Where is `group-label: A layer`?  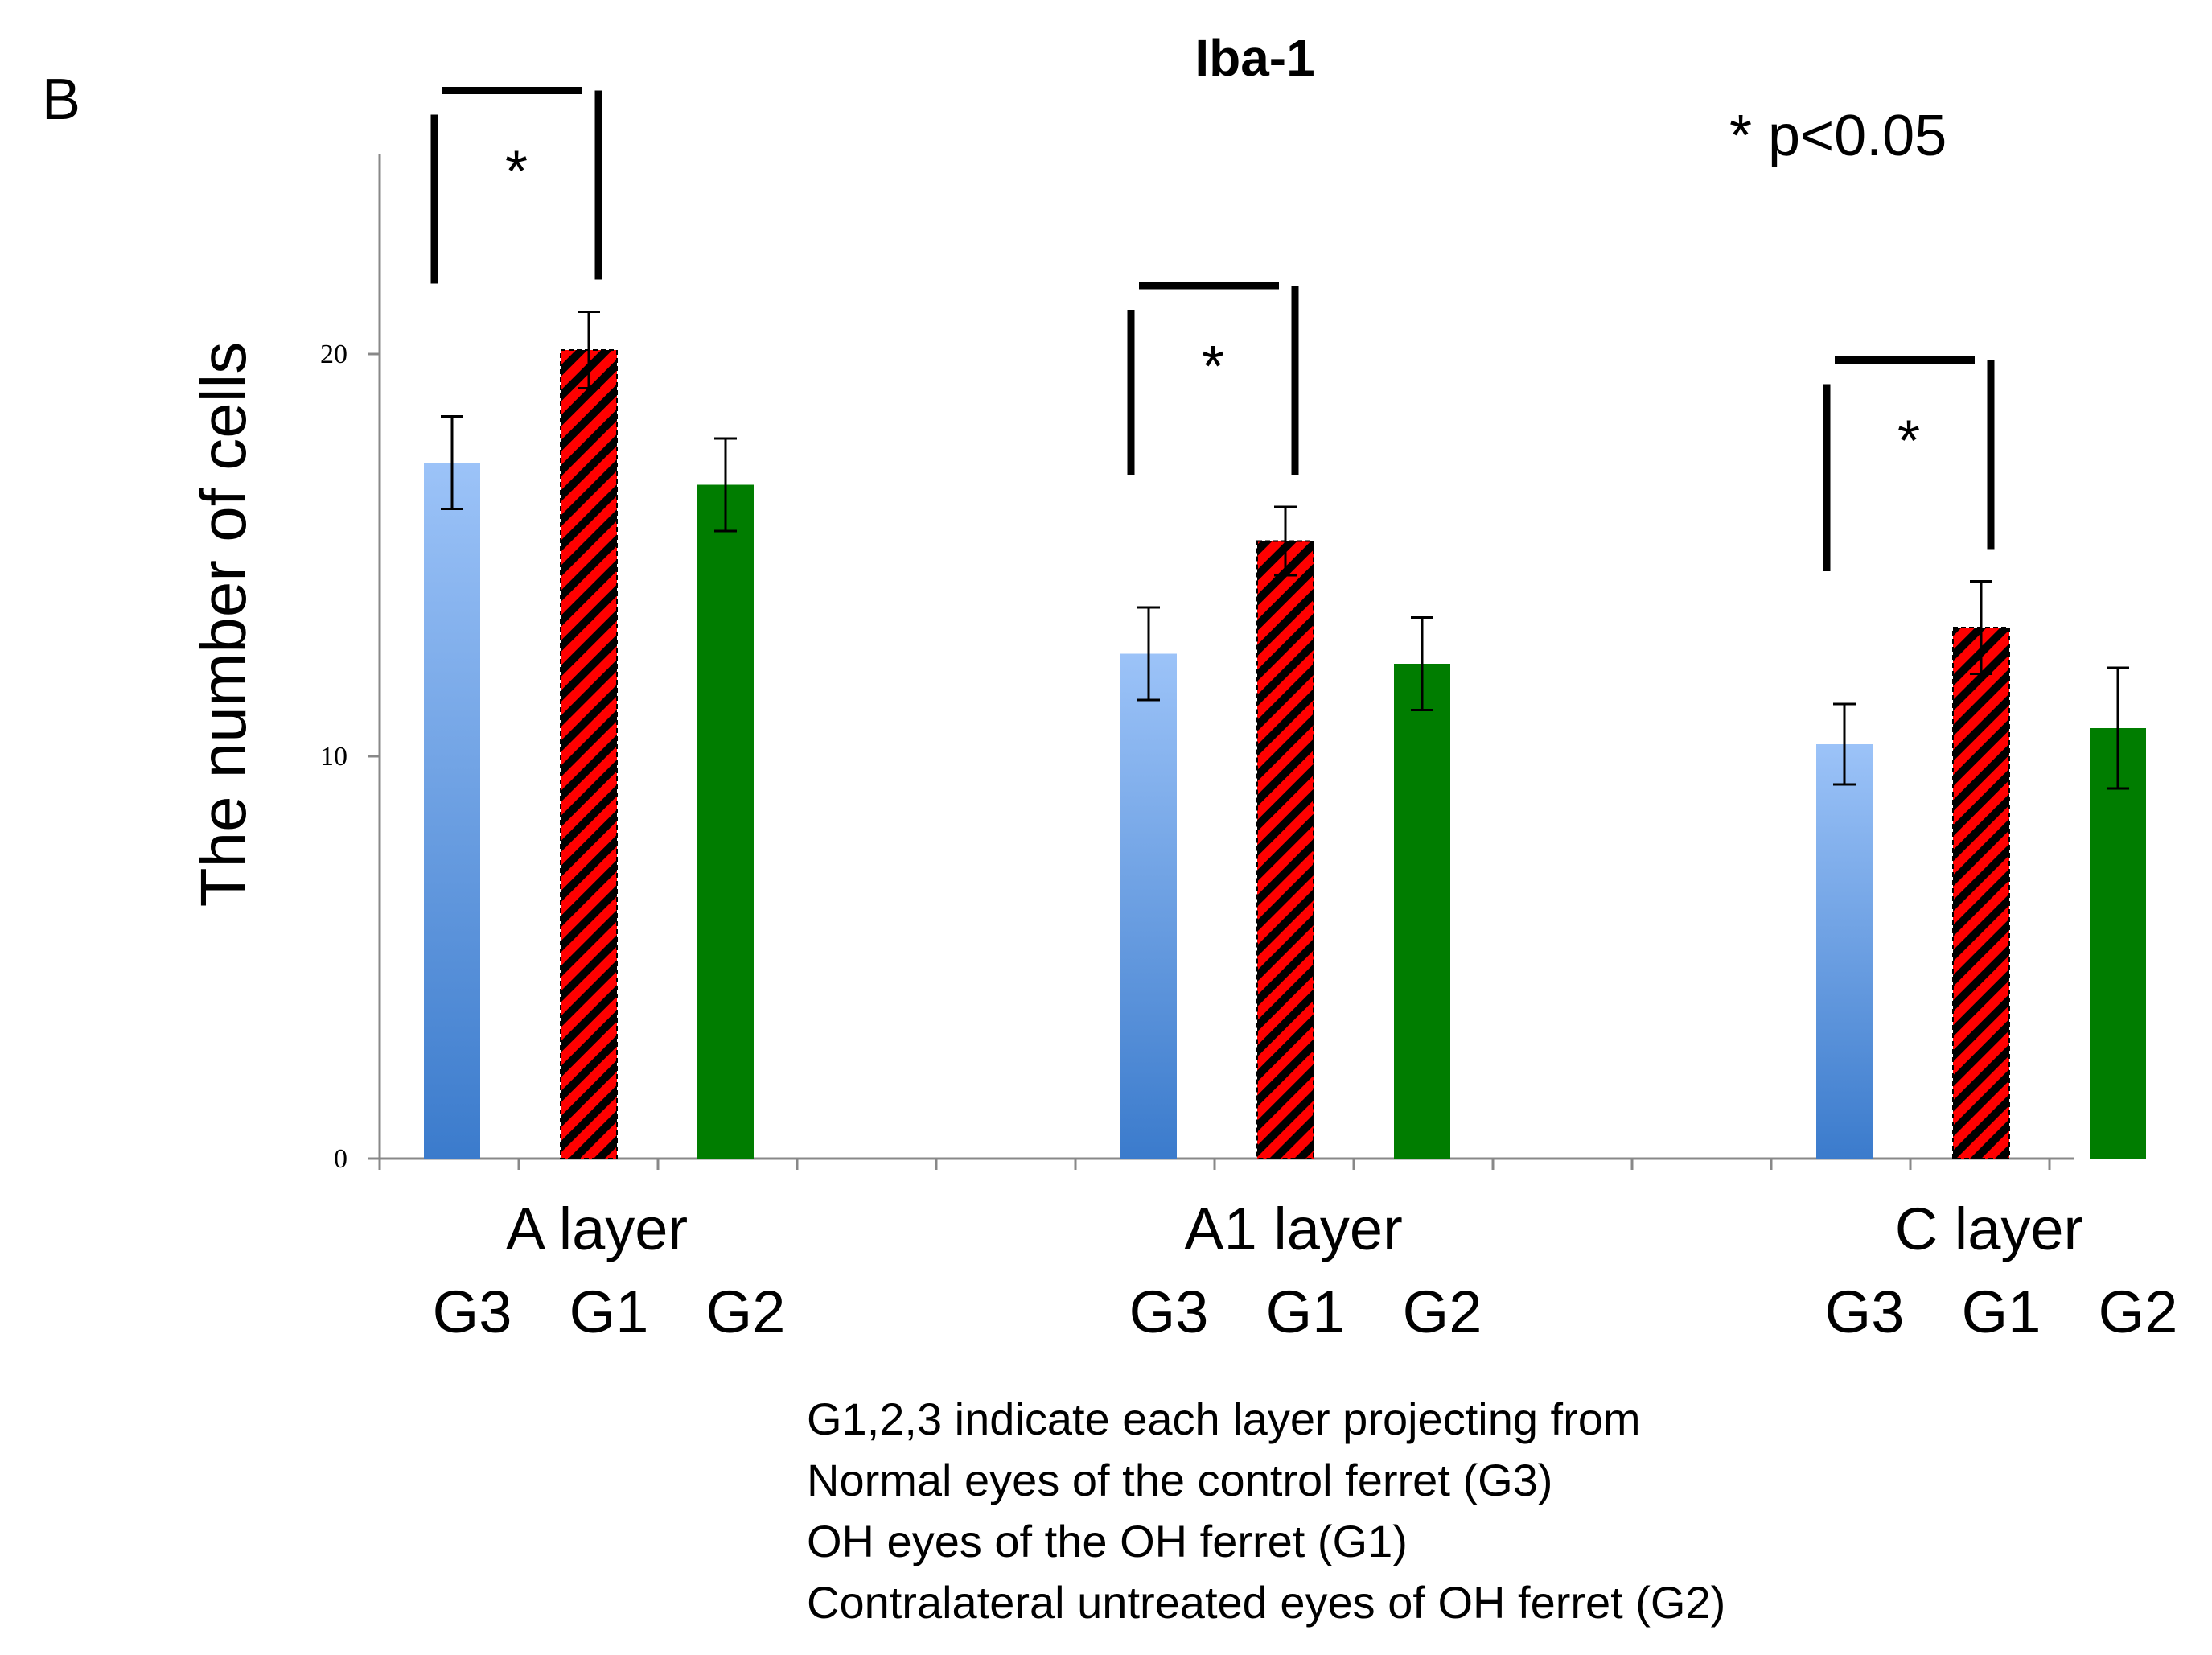 group-label: A layer is located at coordinates (597, 1229).